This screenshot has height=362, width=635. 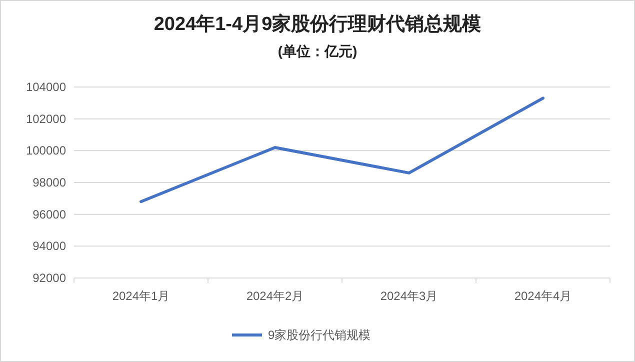 I want to click on y-tick-label: 92000, so click(x=49, y=278).